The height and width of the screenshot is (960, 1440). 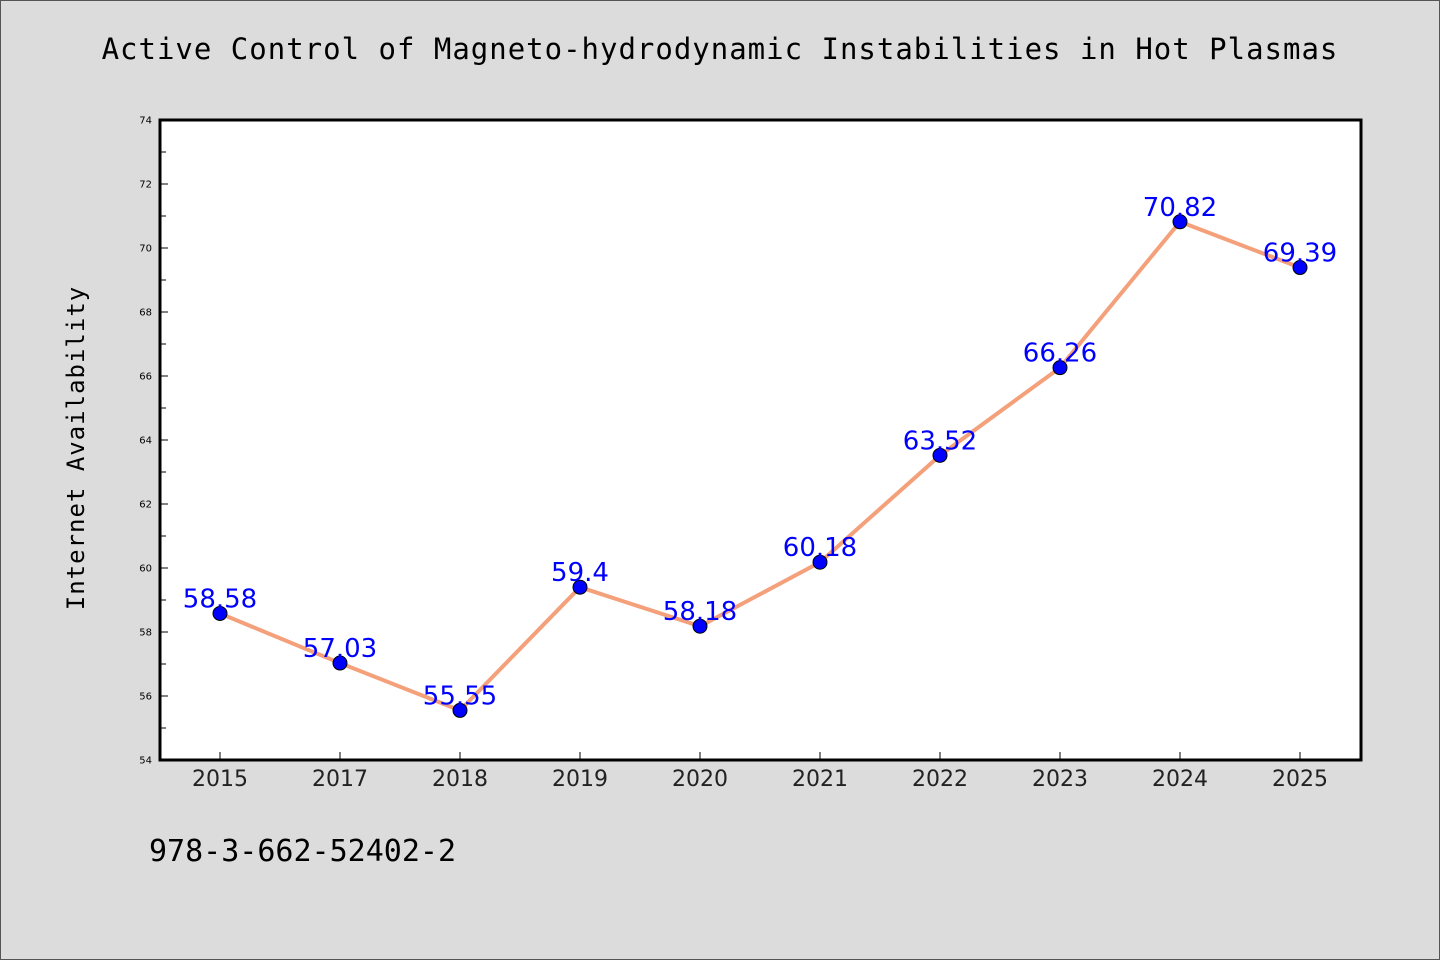 What do you see at coordinates (700, 612) in the screenshot?
I see `data-label: 58.18` at bounding box center [700, 612].